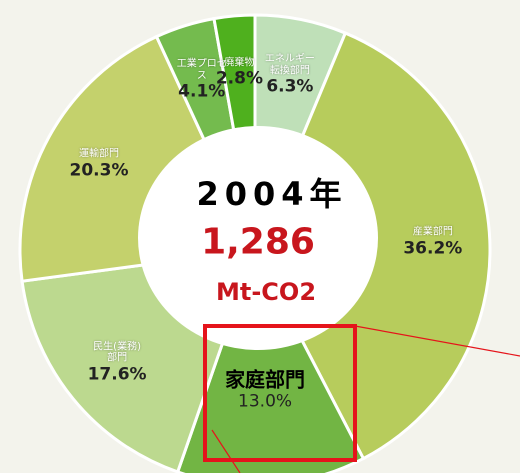 This screenshot has width=520, height=473. I want to click on segment-label: 家庭部門 13.0%, so click(265, 389).